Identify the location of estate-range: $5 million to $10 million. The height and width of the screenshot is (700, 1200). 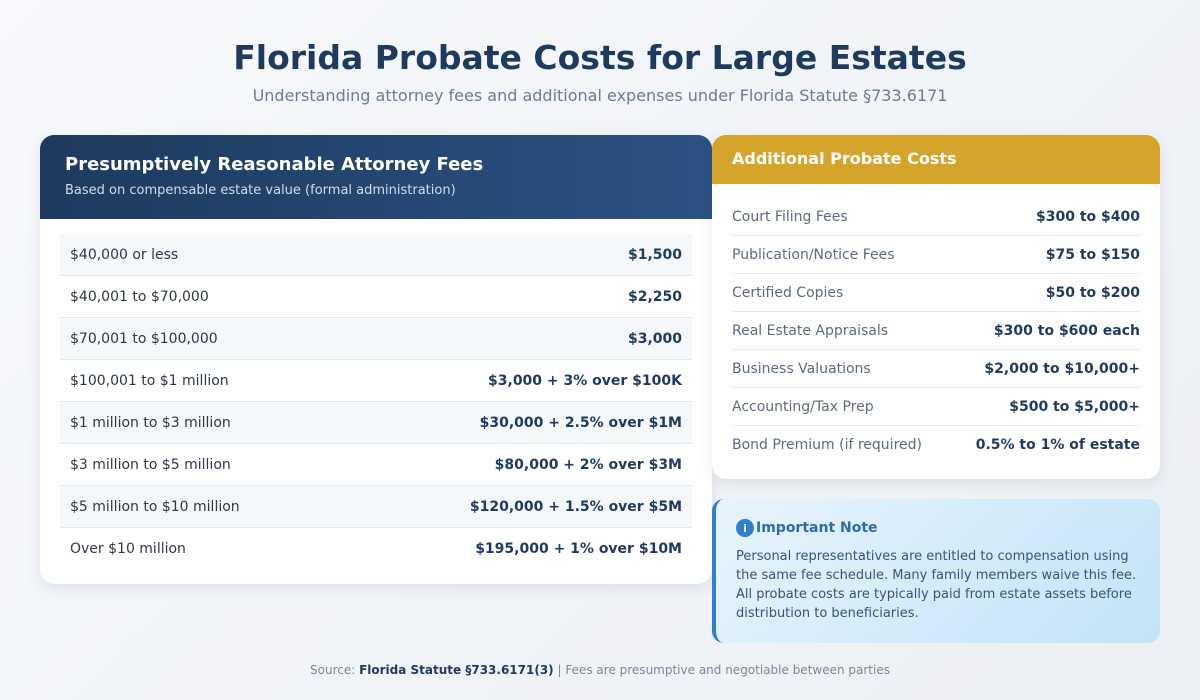
(155, 506).